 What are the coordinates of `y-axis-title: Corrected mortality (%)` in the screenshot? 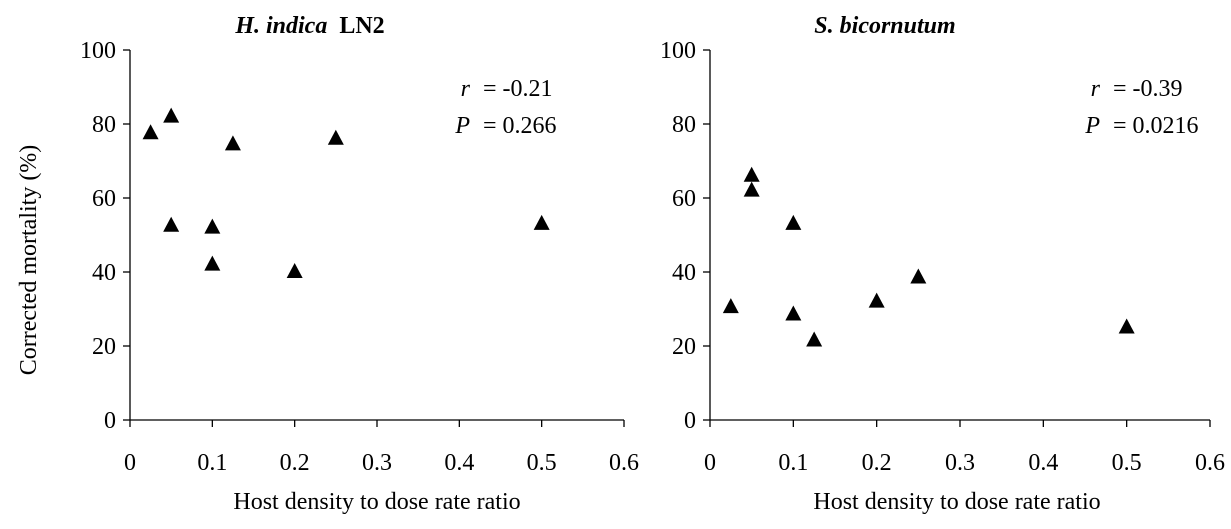 It's located at (29, 260).